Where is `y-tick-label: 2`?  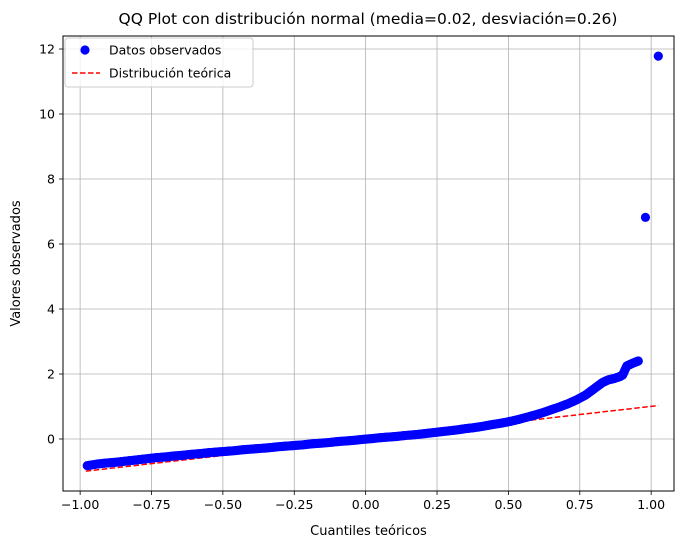 y-tick-label: 2 is located at coordinates (51, 374).